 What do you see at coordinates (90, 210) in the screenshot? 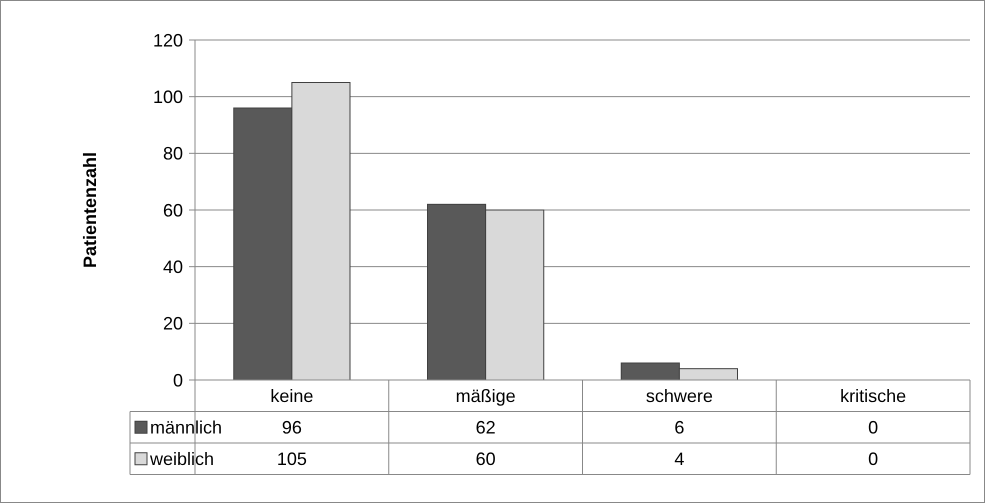
I see `y-axis-title: Patientenzahl` at bounding box center [90, 210].